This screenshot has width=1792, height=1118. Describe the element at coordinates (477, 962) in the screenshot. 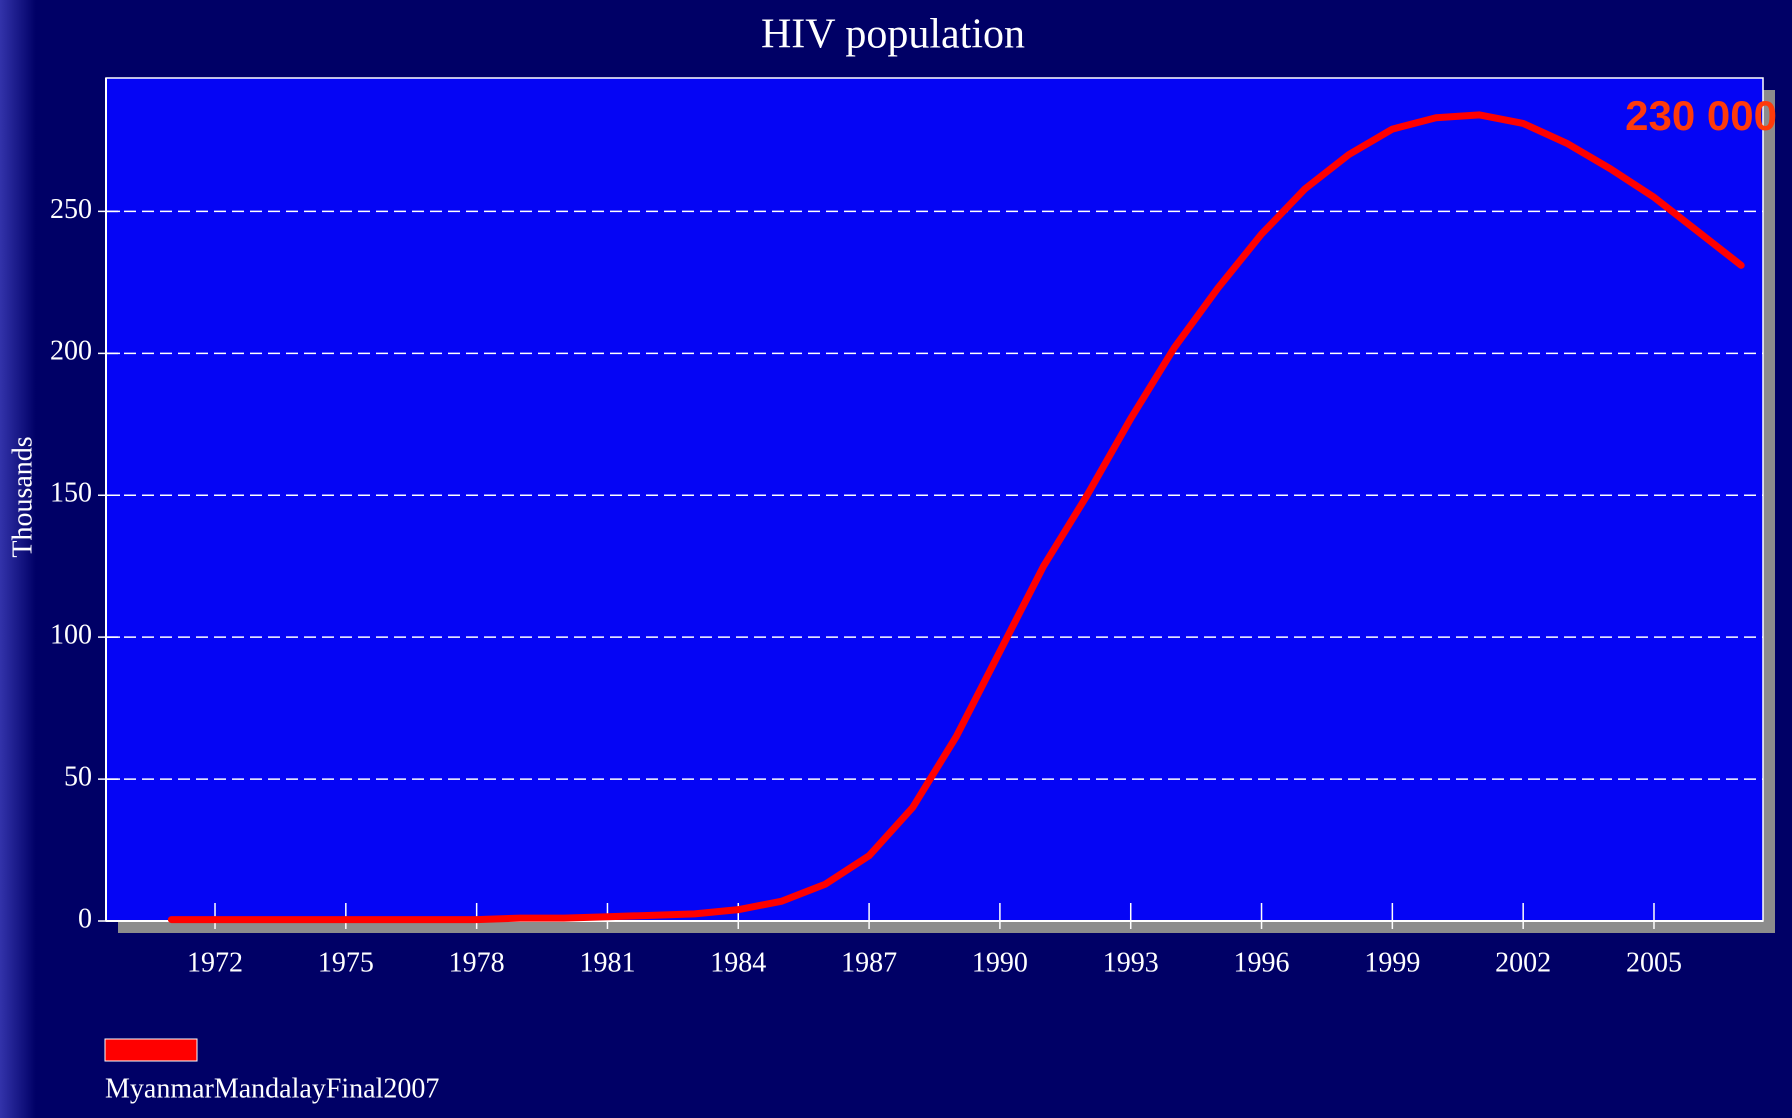

I see `x-tick-label: 1978` at that location.